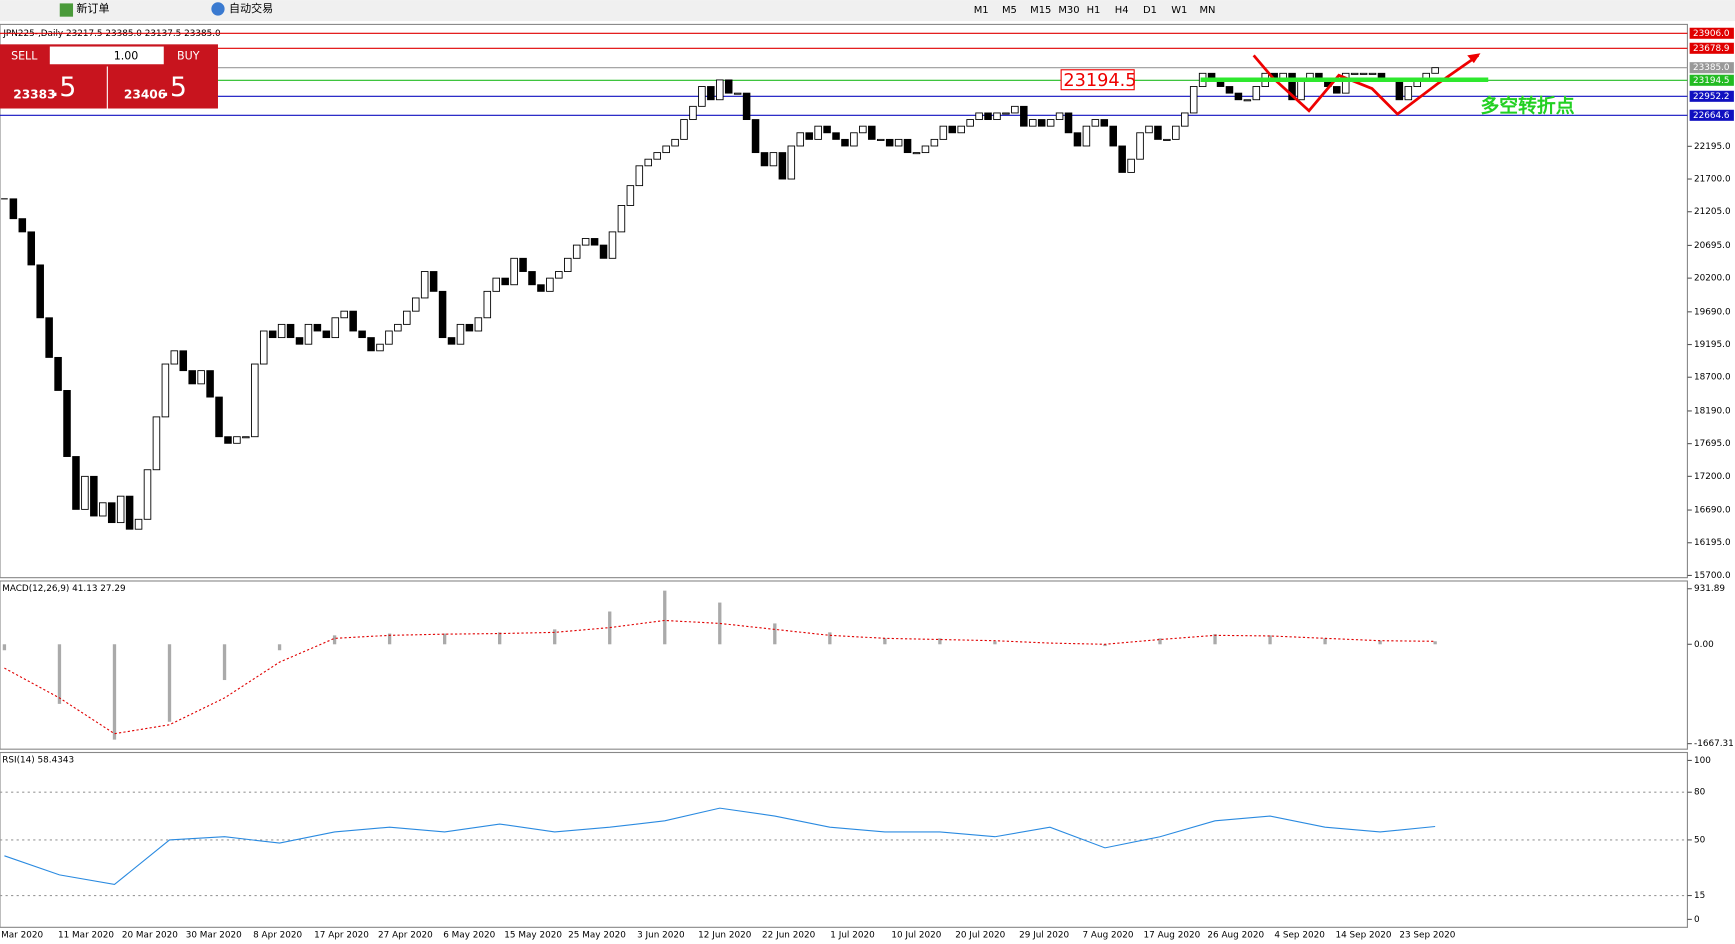  I want to click on timeframe: W1, so click(1179, 10).